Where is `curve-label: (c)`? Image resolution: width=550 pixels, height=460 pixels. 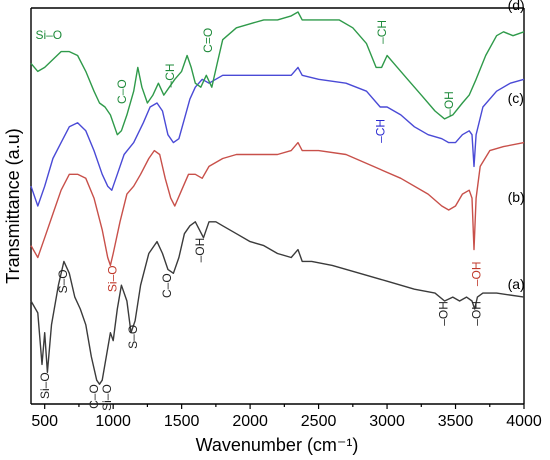 curve-label: (c) is located at coordinates (516, 98).